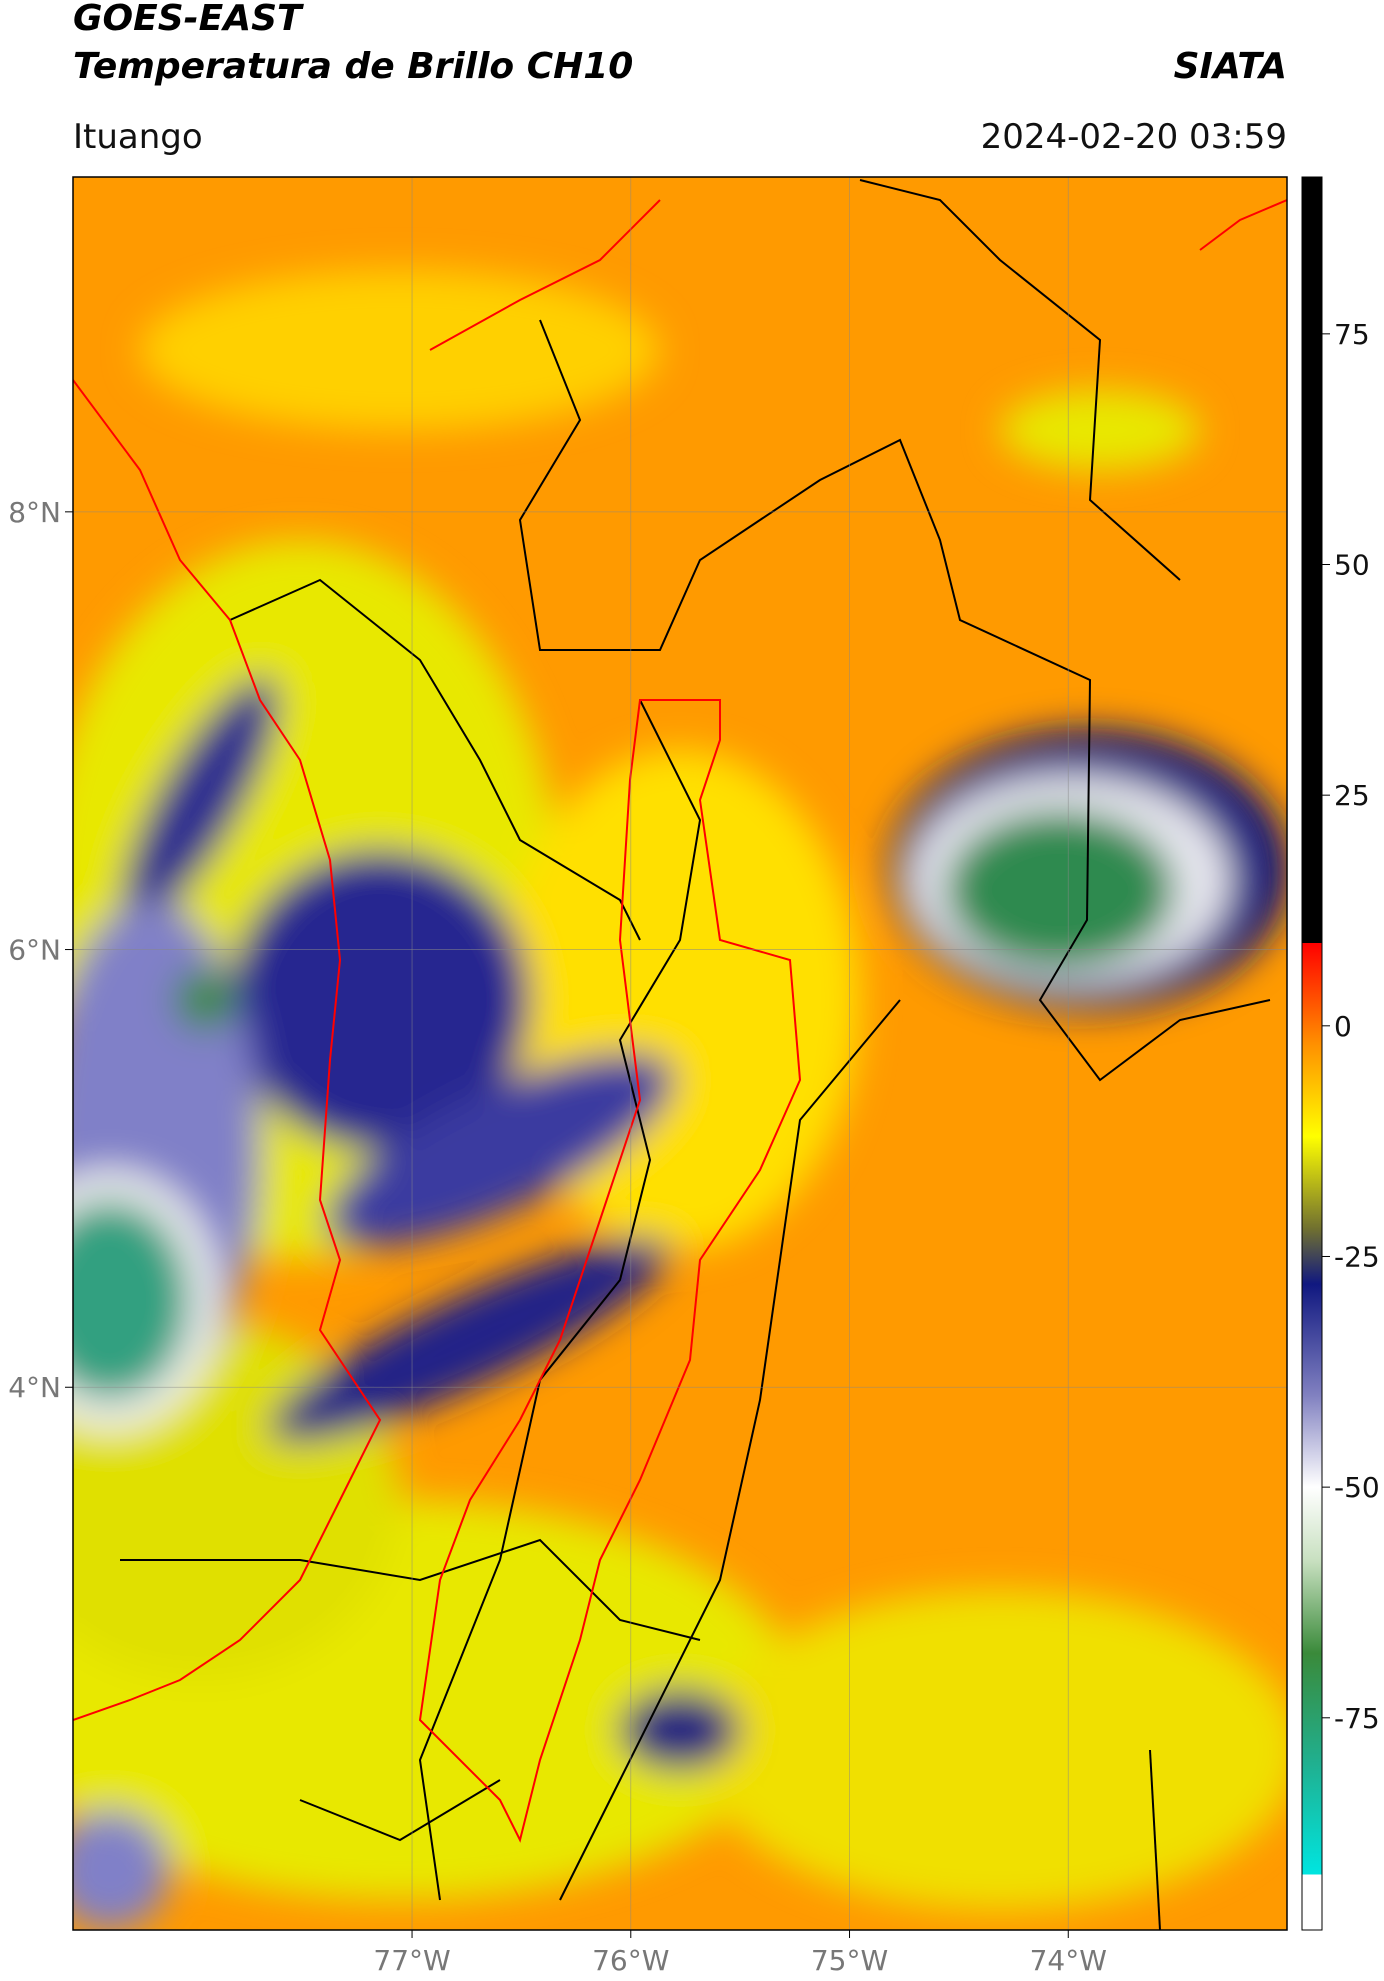 The height and width of the screenshot is (1981, 1384). I want to click on lon-tick-label: 74°W, so click(1068, 1960).